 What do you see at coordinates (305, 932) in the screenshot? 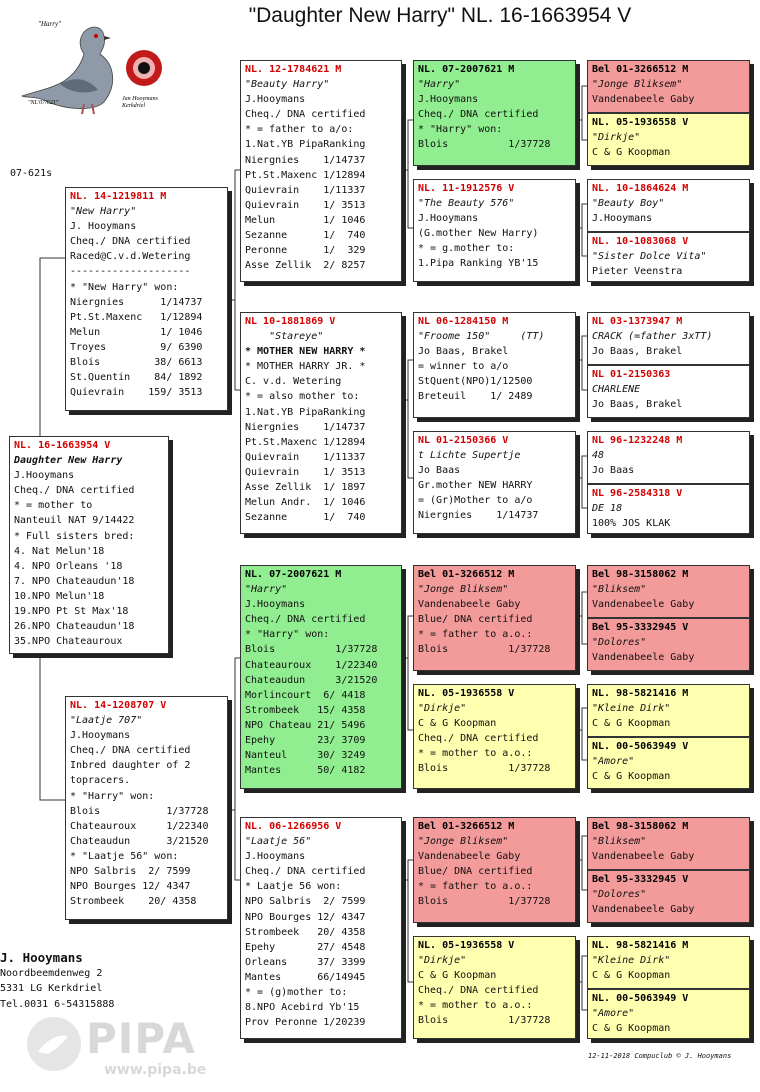
I see `pedigree-line: Strombeek 20/ 4358` at bounding box center [305, 932].